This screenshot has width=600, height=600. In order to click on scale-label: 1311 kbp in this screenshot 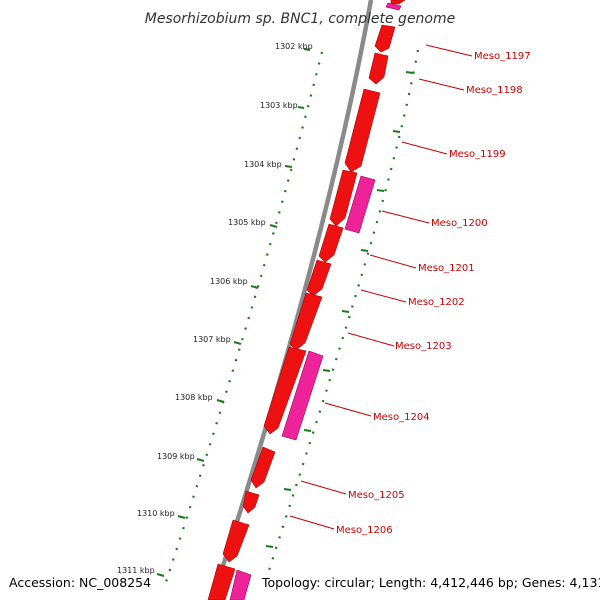, I will do `click(136, 570)`.